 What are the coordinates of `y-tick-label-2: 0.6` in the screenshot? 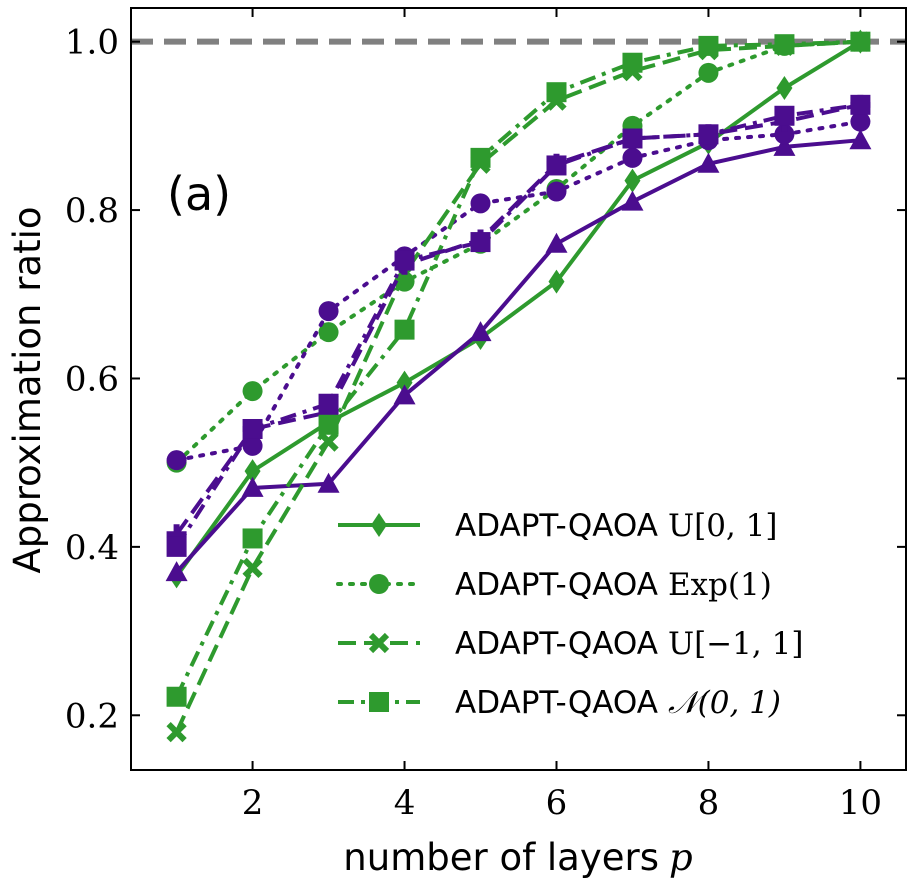 It's located at (92, 379).